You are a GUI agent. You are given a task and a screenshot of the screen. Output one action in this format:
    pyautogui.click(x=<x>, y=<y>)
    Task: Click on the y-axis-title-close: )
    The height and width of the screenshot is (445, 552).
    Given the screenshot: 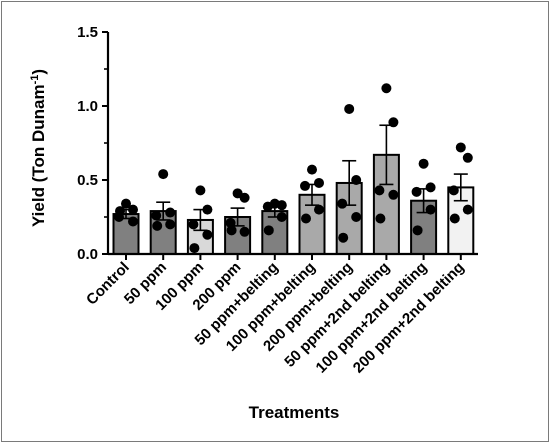 What is the action you would take?
    pyautogui.click(x=38, y=72)
    